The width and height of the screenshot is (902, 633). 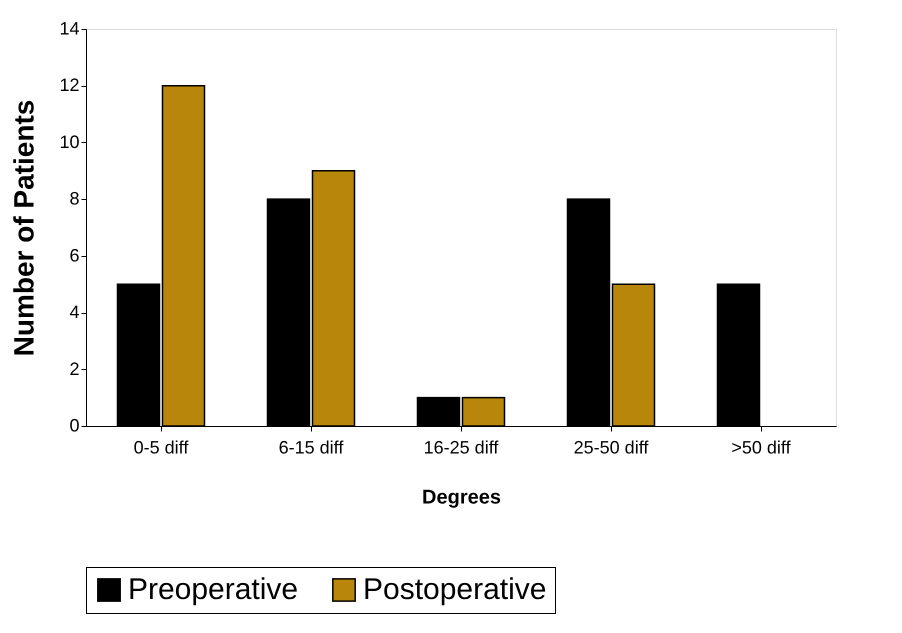 What do you see at coordinates (74, 198) in the screenshot?
I see `y-tick-label: 8` at bounding box center [74, 198].